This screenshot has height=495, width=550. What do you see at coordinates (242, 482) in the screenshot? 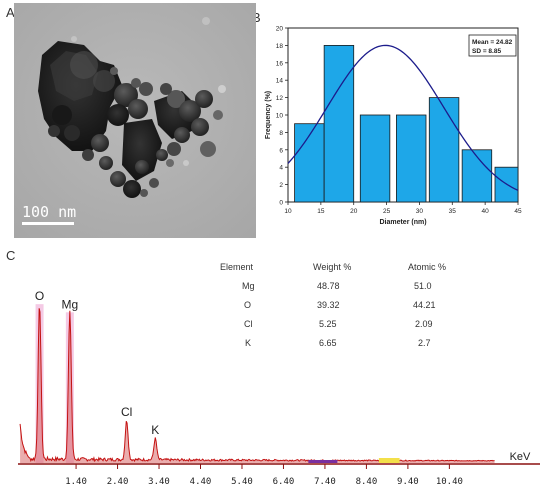
I see `x-tick-label: 5.40` at bounding box center [242, 482].